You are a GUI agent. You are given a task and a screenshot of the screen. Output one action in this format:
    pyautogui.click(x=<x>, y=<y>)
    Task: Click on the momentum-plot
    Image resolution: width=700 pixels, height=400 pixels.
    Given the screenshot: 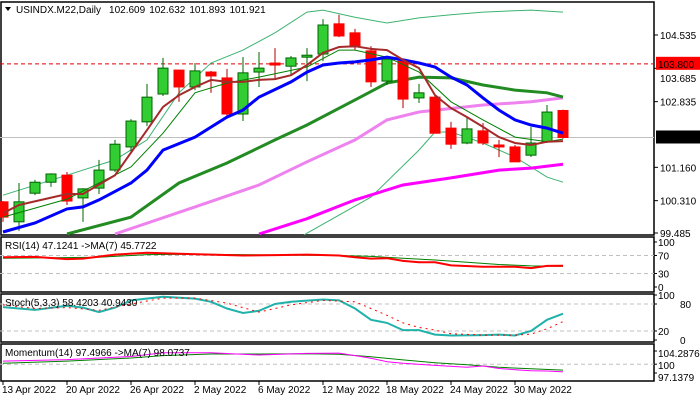 What is the action you would take?
    pyautogui.click(x=327, y=362)
    